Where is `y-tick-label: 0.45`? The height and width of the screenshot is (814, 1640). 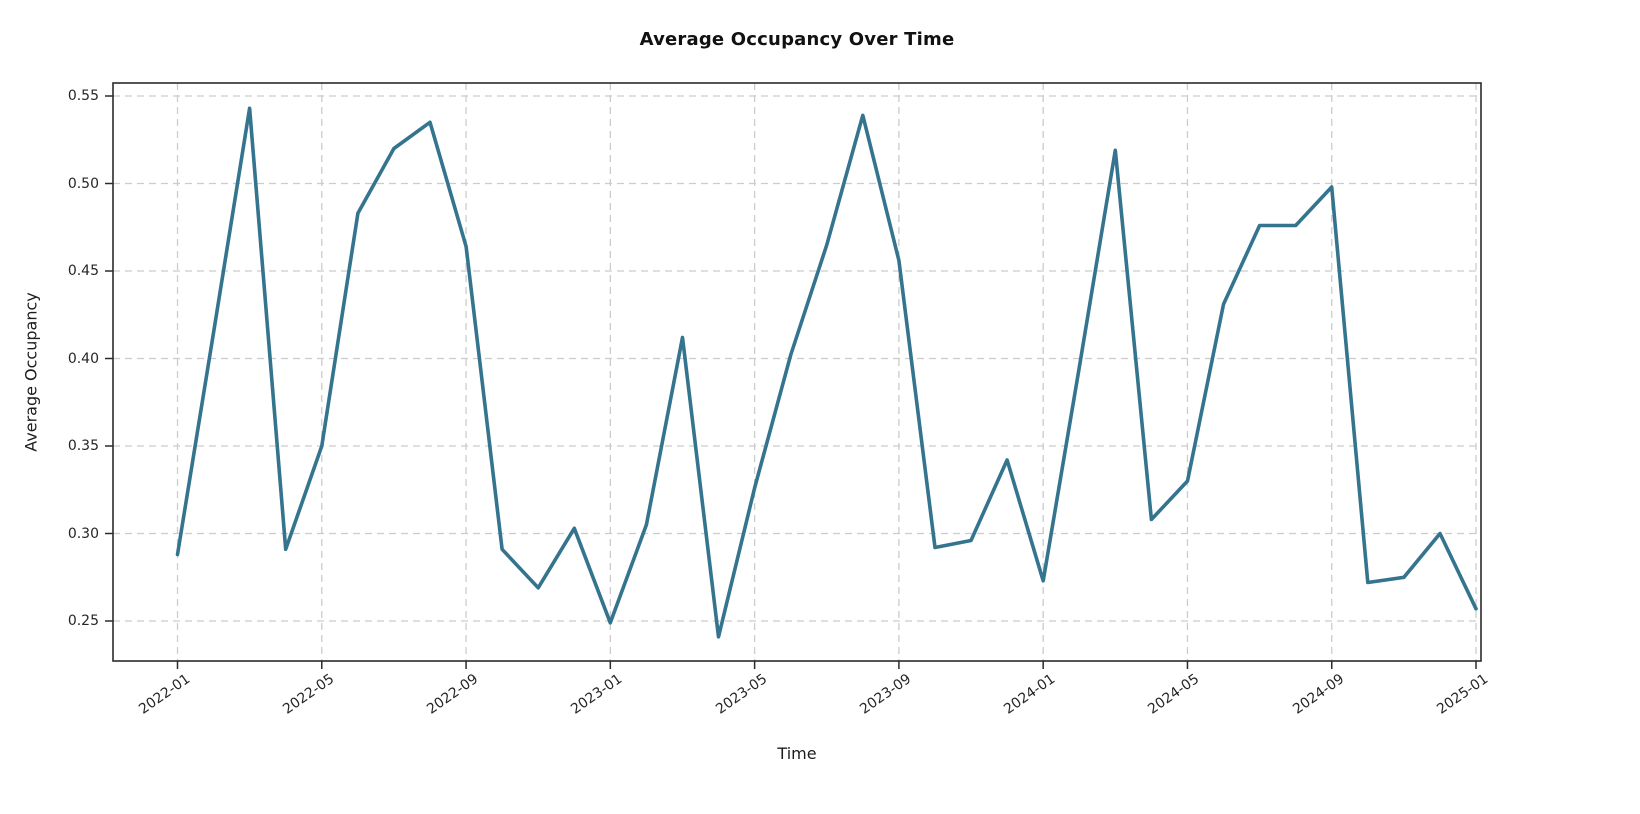
y-tick-label: 0.45 is located at coordinates (83, 271).